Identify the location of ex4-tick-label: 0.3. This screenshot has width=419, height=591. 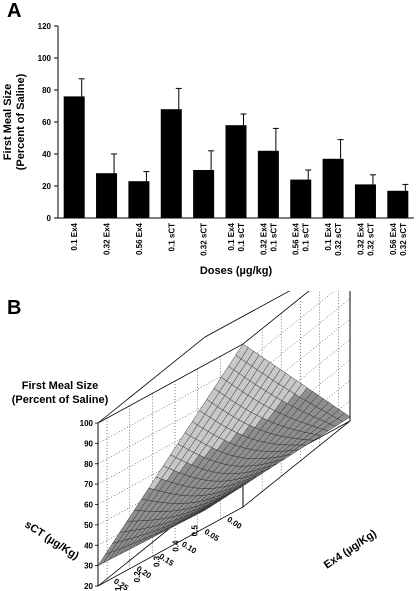
(156, 561).